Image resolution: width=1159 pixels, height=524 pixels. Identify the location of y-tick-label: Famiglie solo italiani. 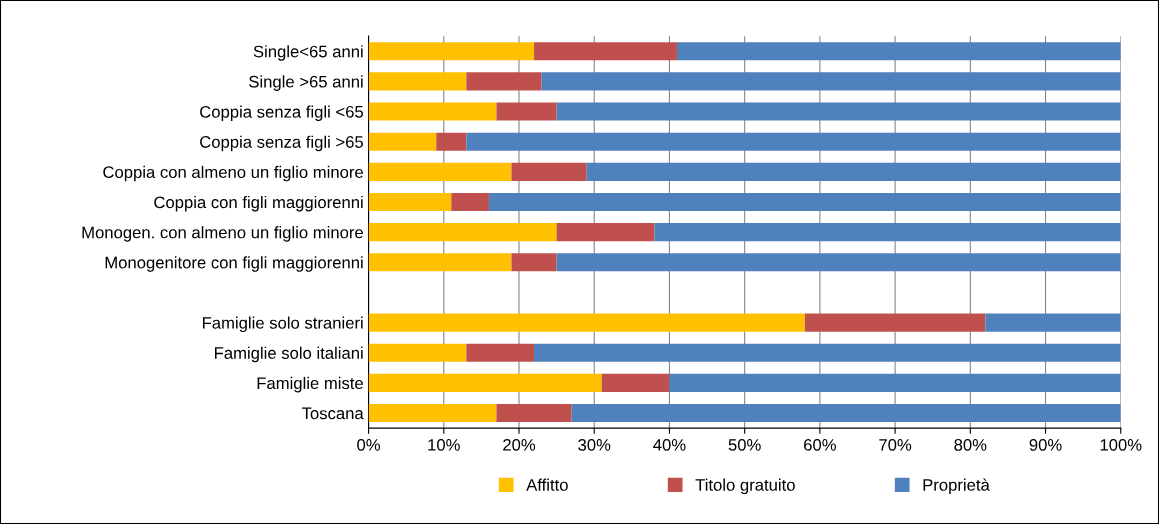
(289, 354).